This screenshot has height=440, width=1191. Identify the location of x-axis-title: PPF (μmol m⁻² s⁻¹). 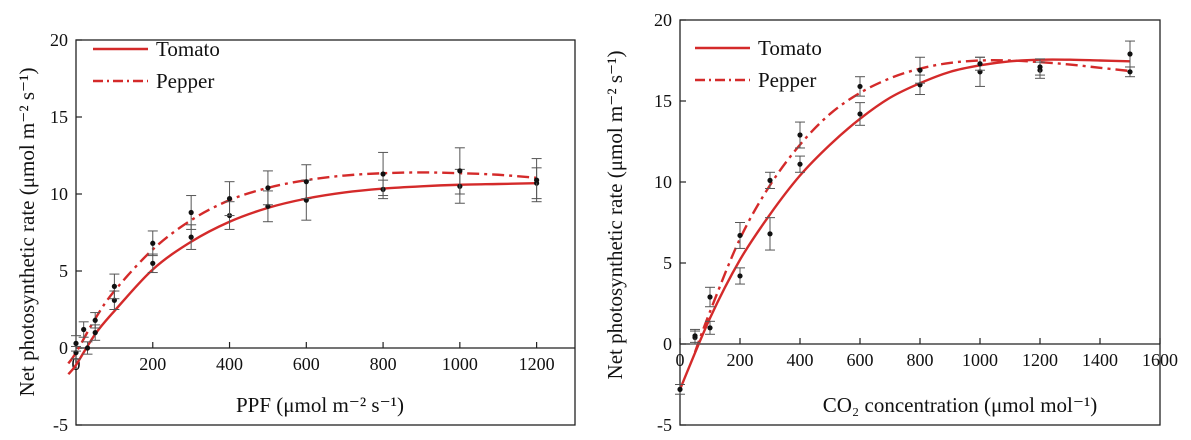
(320, 405).